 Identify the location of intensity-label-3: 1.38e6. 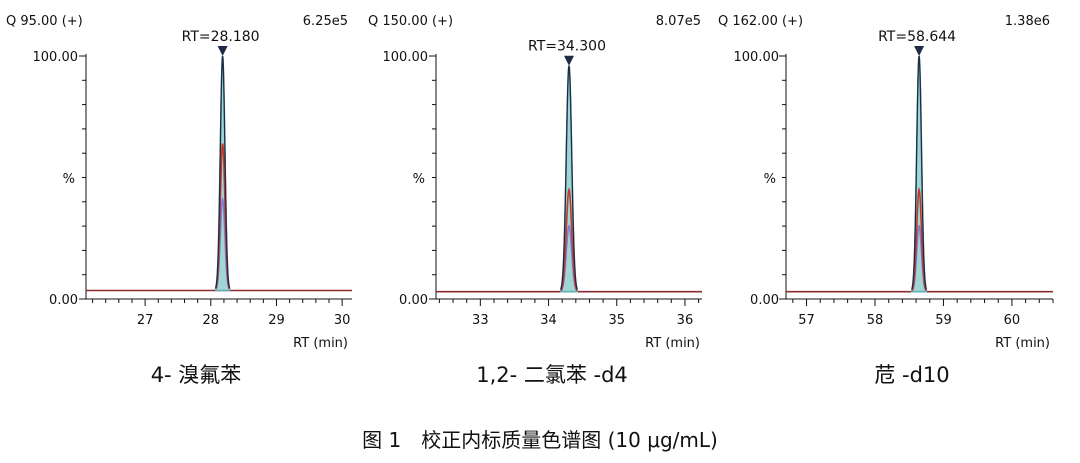
(1027, 21).